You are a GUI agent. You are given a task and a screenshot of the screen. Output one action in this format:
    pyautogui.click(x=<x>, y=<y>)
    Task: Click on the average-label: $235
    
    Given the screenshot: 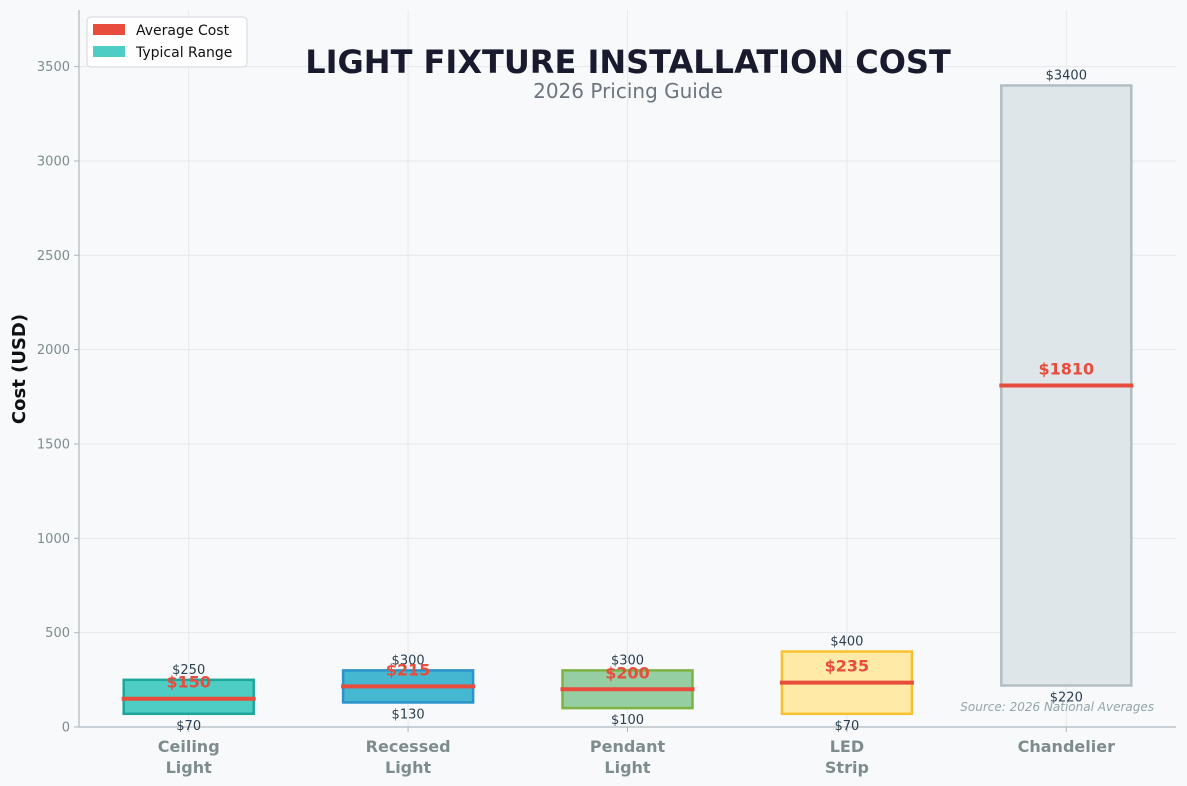 What is the action you would take?
    pyautogui.click(x=847, y=666)
    